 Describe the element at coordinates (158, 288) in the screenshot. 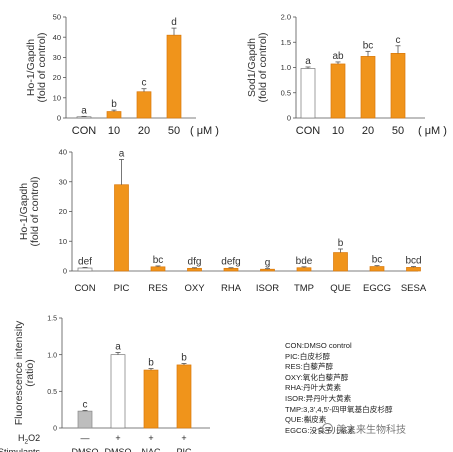

I see `x-tick-label: RES` at that location.